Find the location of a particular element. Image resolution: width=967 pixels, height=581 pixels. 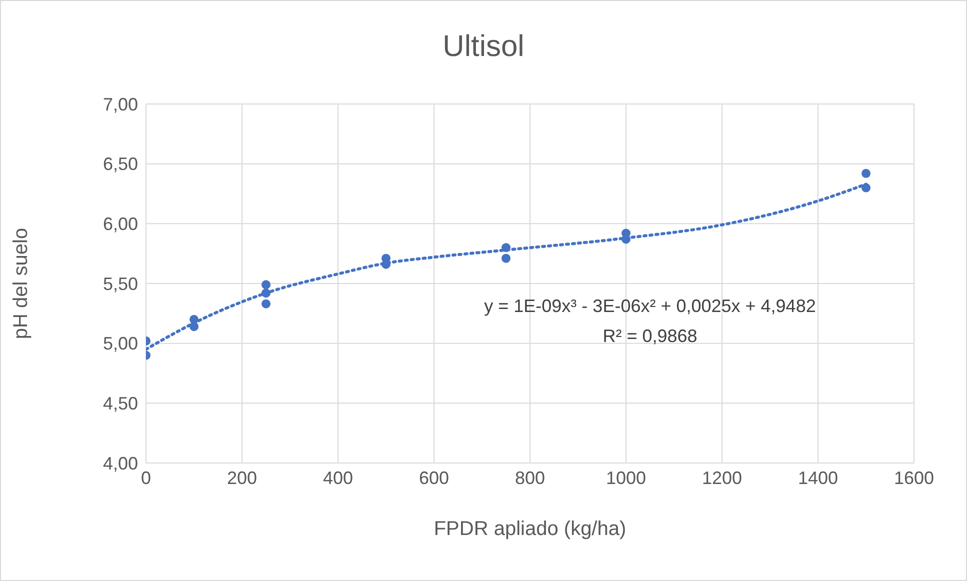

x-tick-label: 400 is located at coordinates (338, 478).